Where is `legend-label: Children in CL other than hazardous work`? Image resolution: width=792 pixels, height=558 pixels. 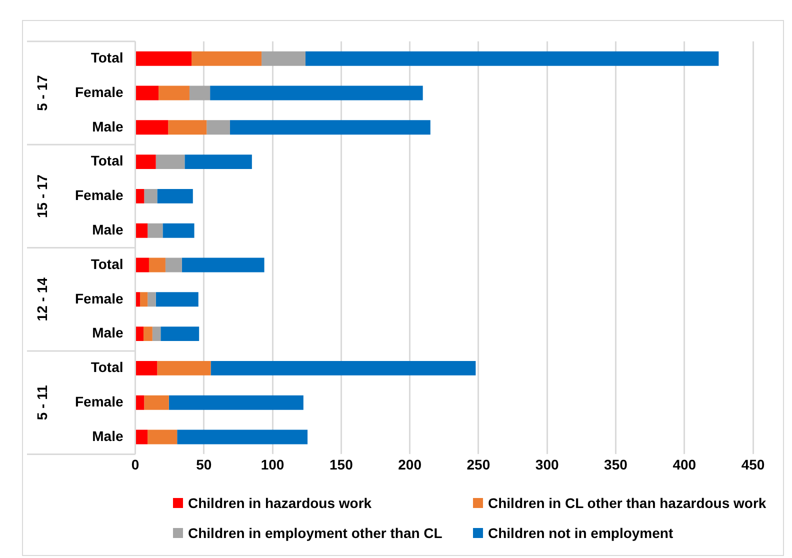
legend-label: Children in CL other than hazardous work is located at coordinates (627, 503).